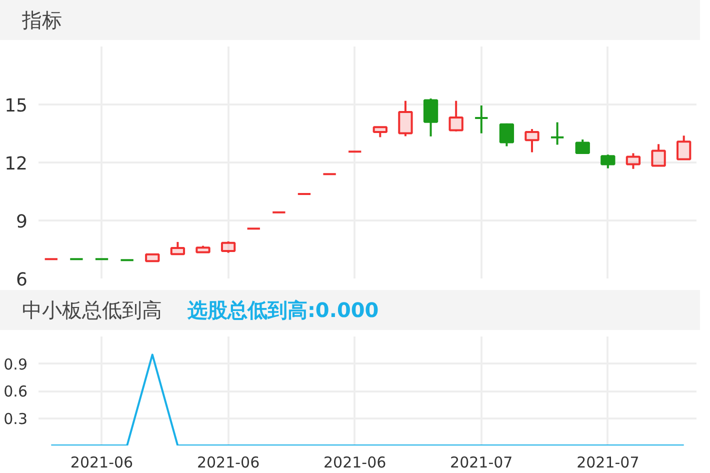 Image resolution: width=710 pixels, height=473 pixels. Describe the element at coordinates (22, 280) in the screenshot. I see `y-tick-label: 6` at that location.